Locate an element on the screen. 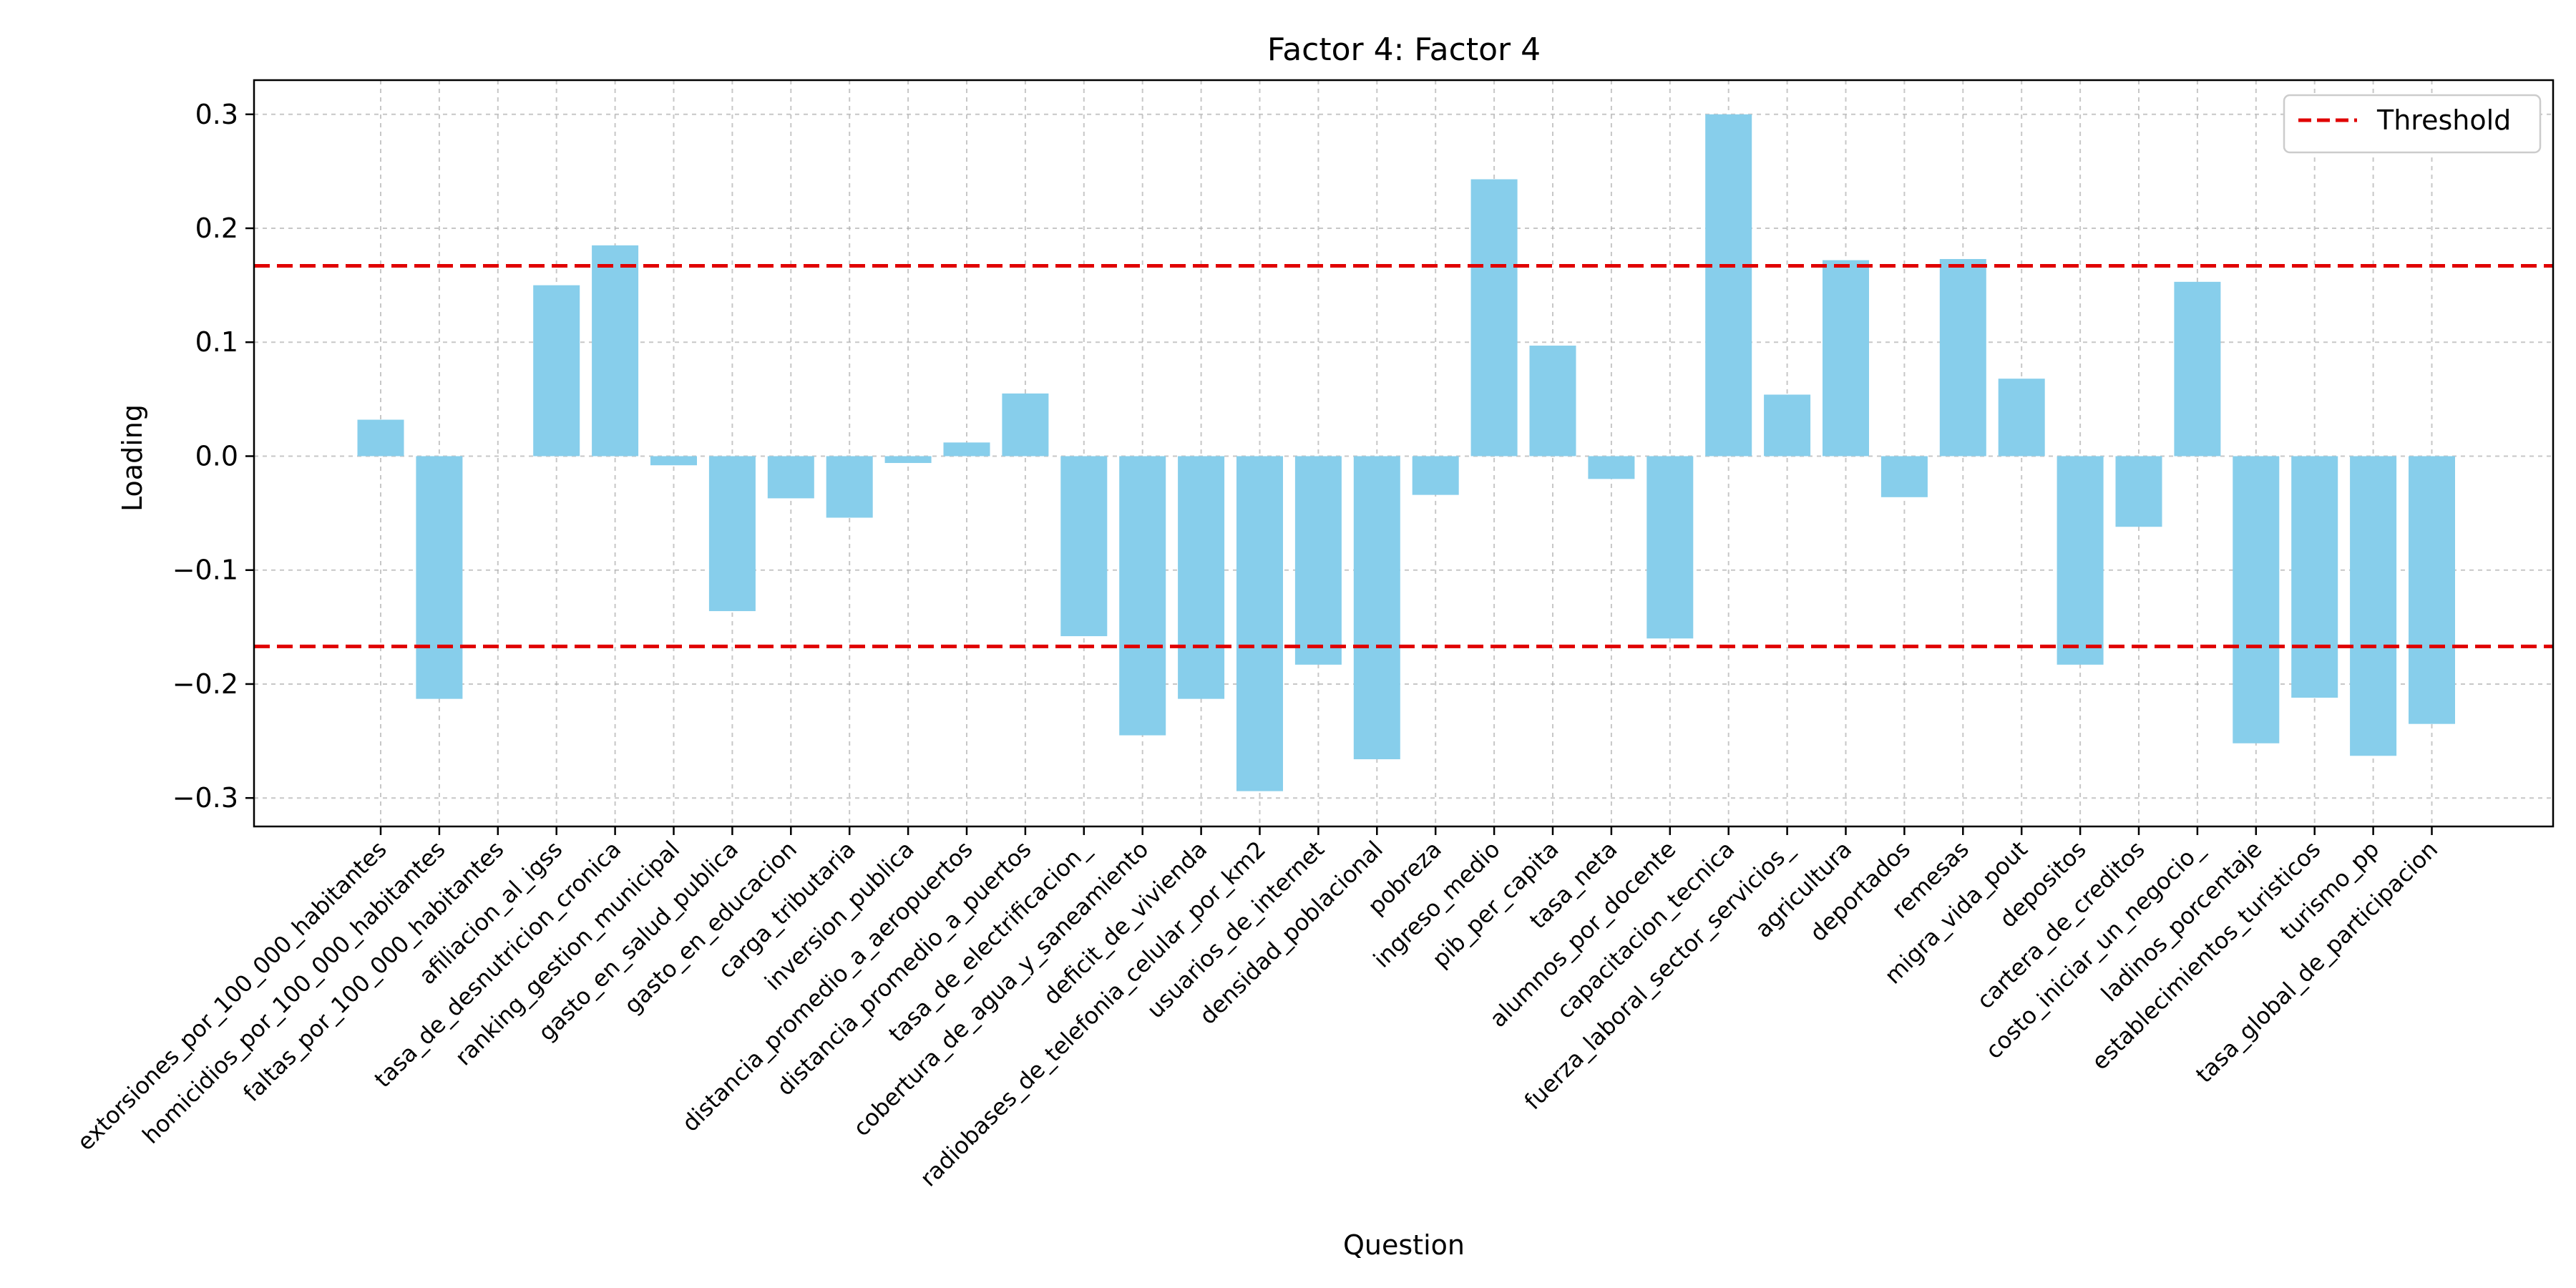  y-tick-label: −0.1 is located at coordinates (205, 570).